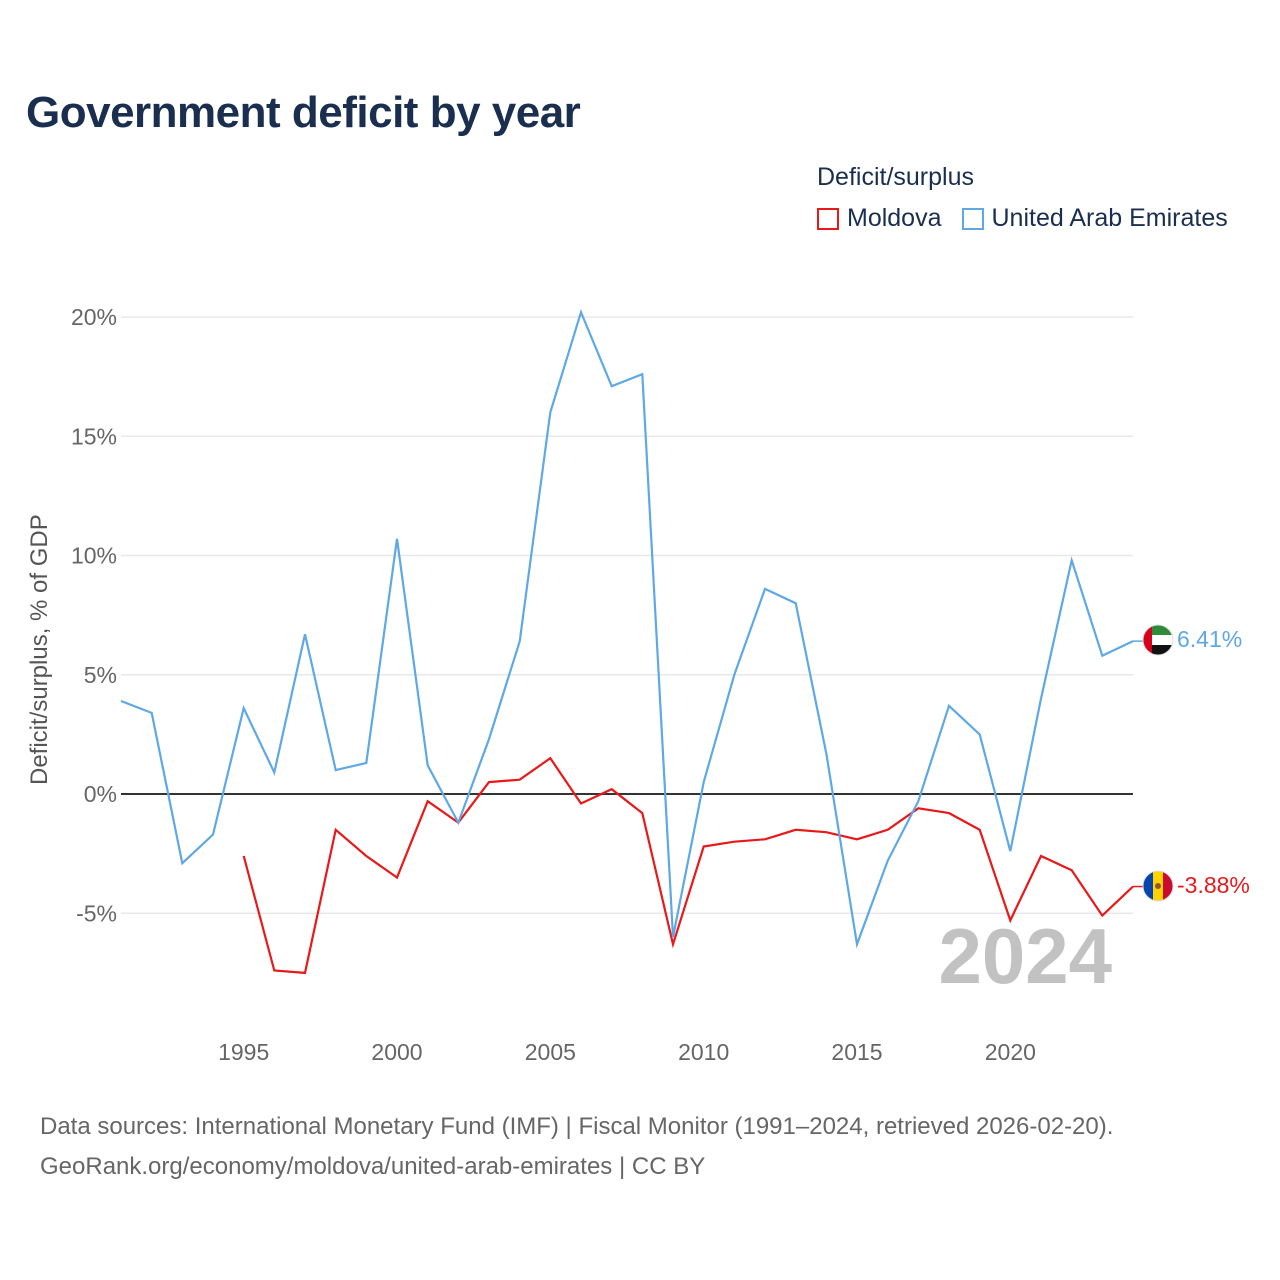 The width and height of the screenshot is (1280, 1280). I want to click on legend-item-uae: United Arab Emirates, so click(1094, 218).